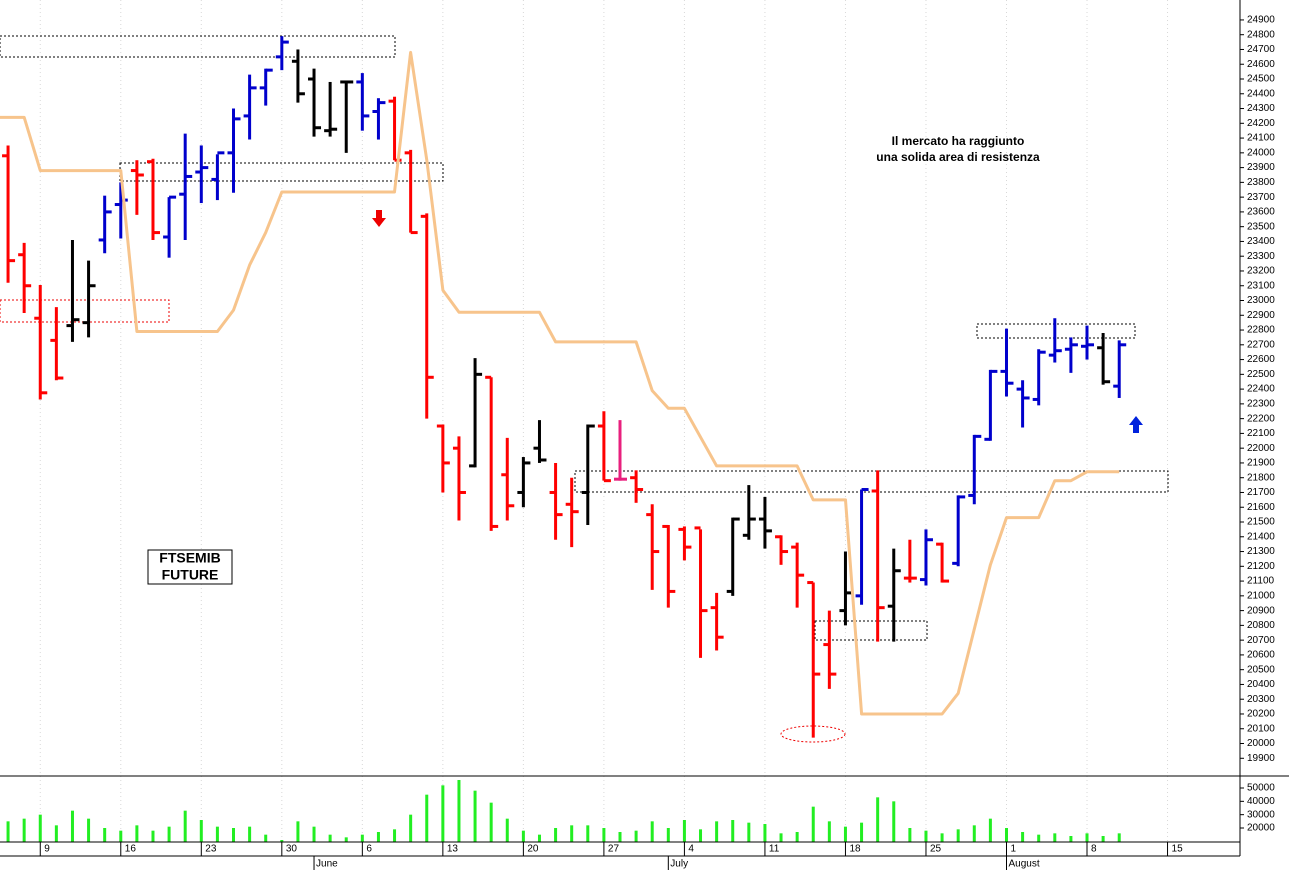 This screenshot has width=1289, height=870. What do you see at coordinates (936, 849) in the screenshot?
I see `x-tick-label: 25` at bounding box center [936, 849].